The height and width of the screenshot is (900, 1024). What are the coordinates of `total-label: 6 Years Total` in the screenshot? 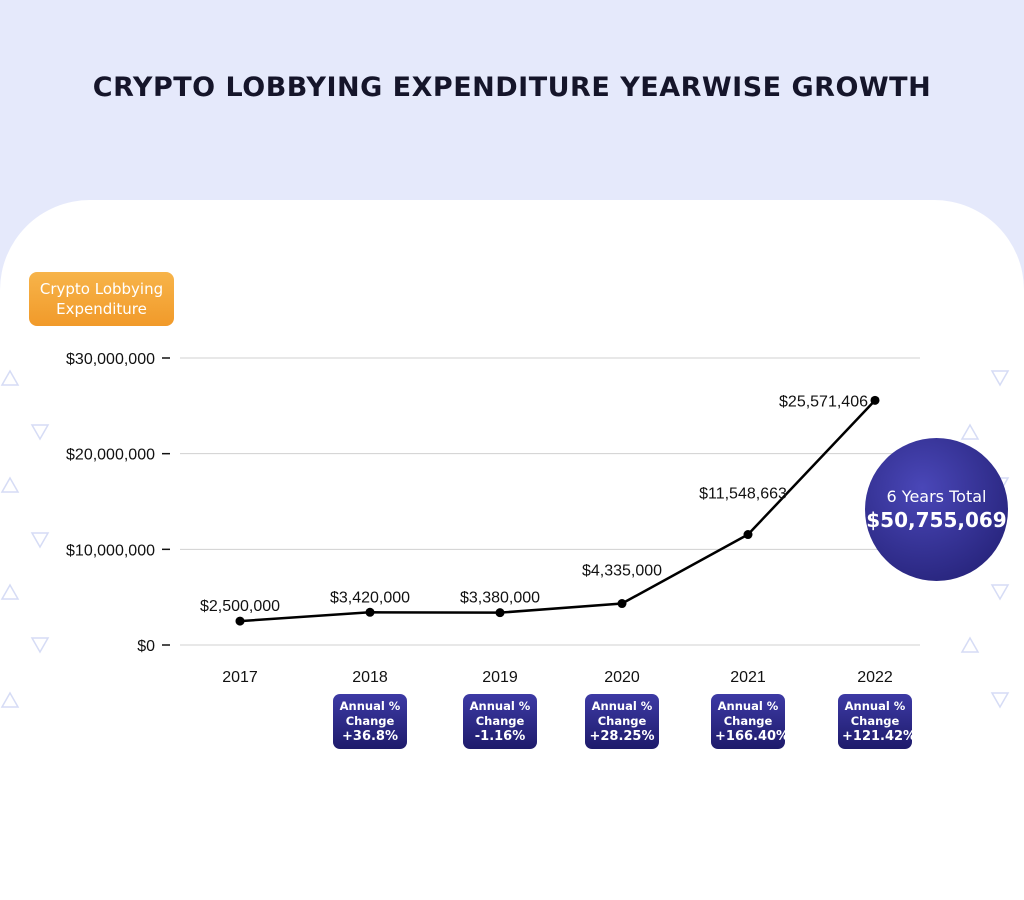 It's located at (936, 496).